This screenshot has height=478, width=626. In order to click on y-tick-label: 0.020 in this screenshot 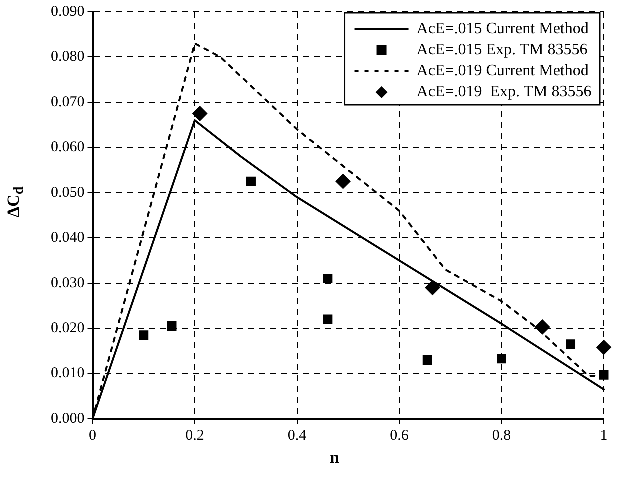, I will do `click(68, 328)`.